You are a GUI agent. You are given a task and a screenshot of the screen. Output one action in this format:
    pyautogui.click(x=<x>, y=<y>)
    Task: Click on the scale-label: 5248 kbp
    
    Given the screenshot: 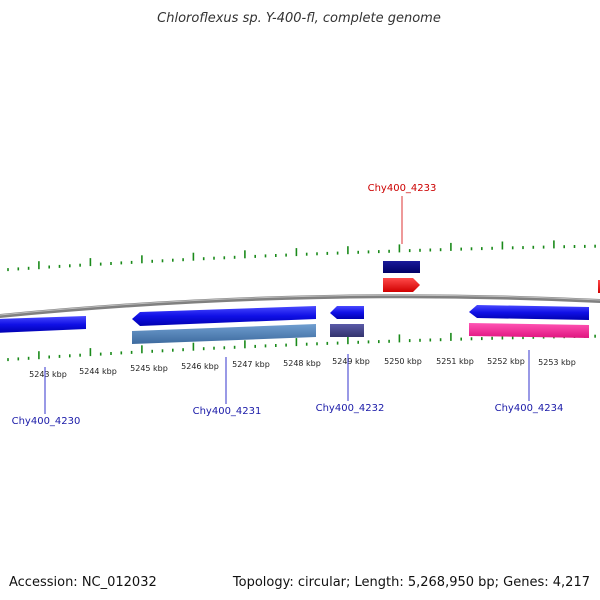 What is the action you would take?
    pyautogui.click(x=302, y=363)
    